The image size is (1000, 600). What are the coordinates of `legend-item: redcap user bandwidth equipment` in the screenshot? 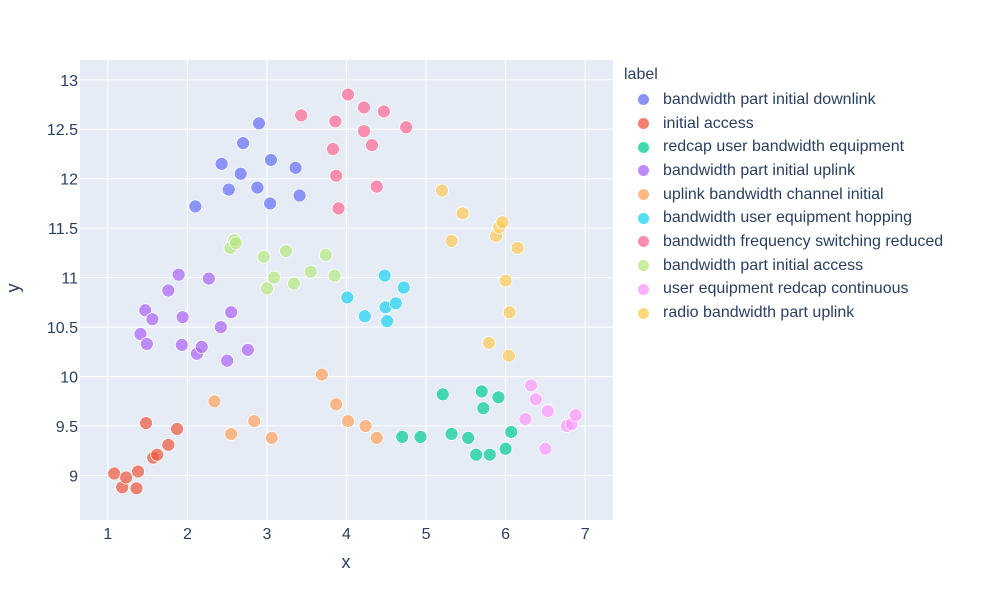 It's located at (807, 147).